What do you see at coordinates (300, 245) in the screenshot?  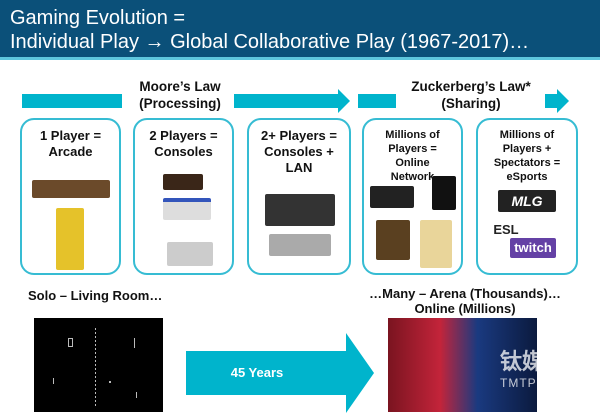 I see `playstation-image` at bounding box center [300, 245].